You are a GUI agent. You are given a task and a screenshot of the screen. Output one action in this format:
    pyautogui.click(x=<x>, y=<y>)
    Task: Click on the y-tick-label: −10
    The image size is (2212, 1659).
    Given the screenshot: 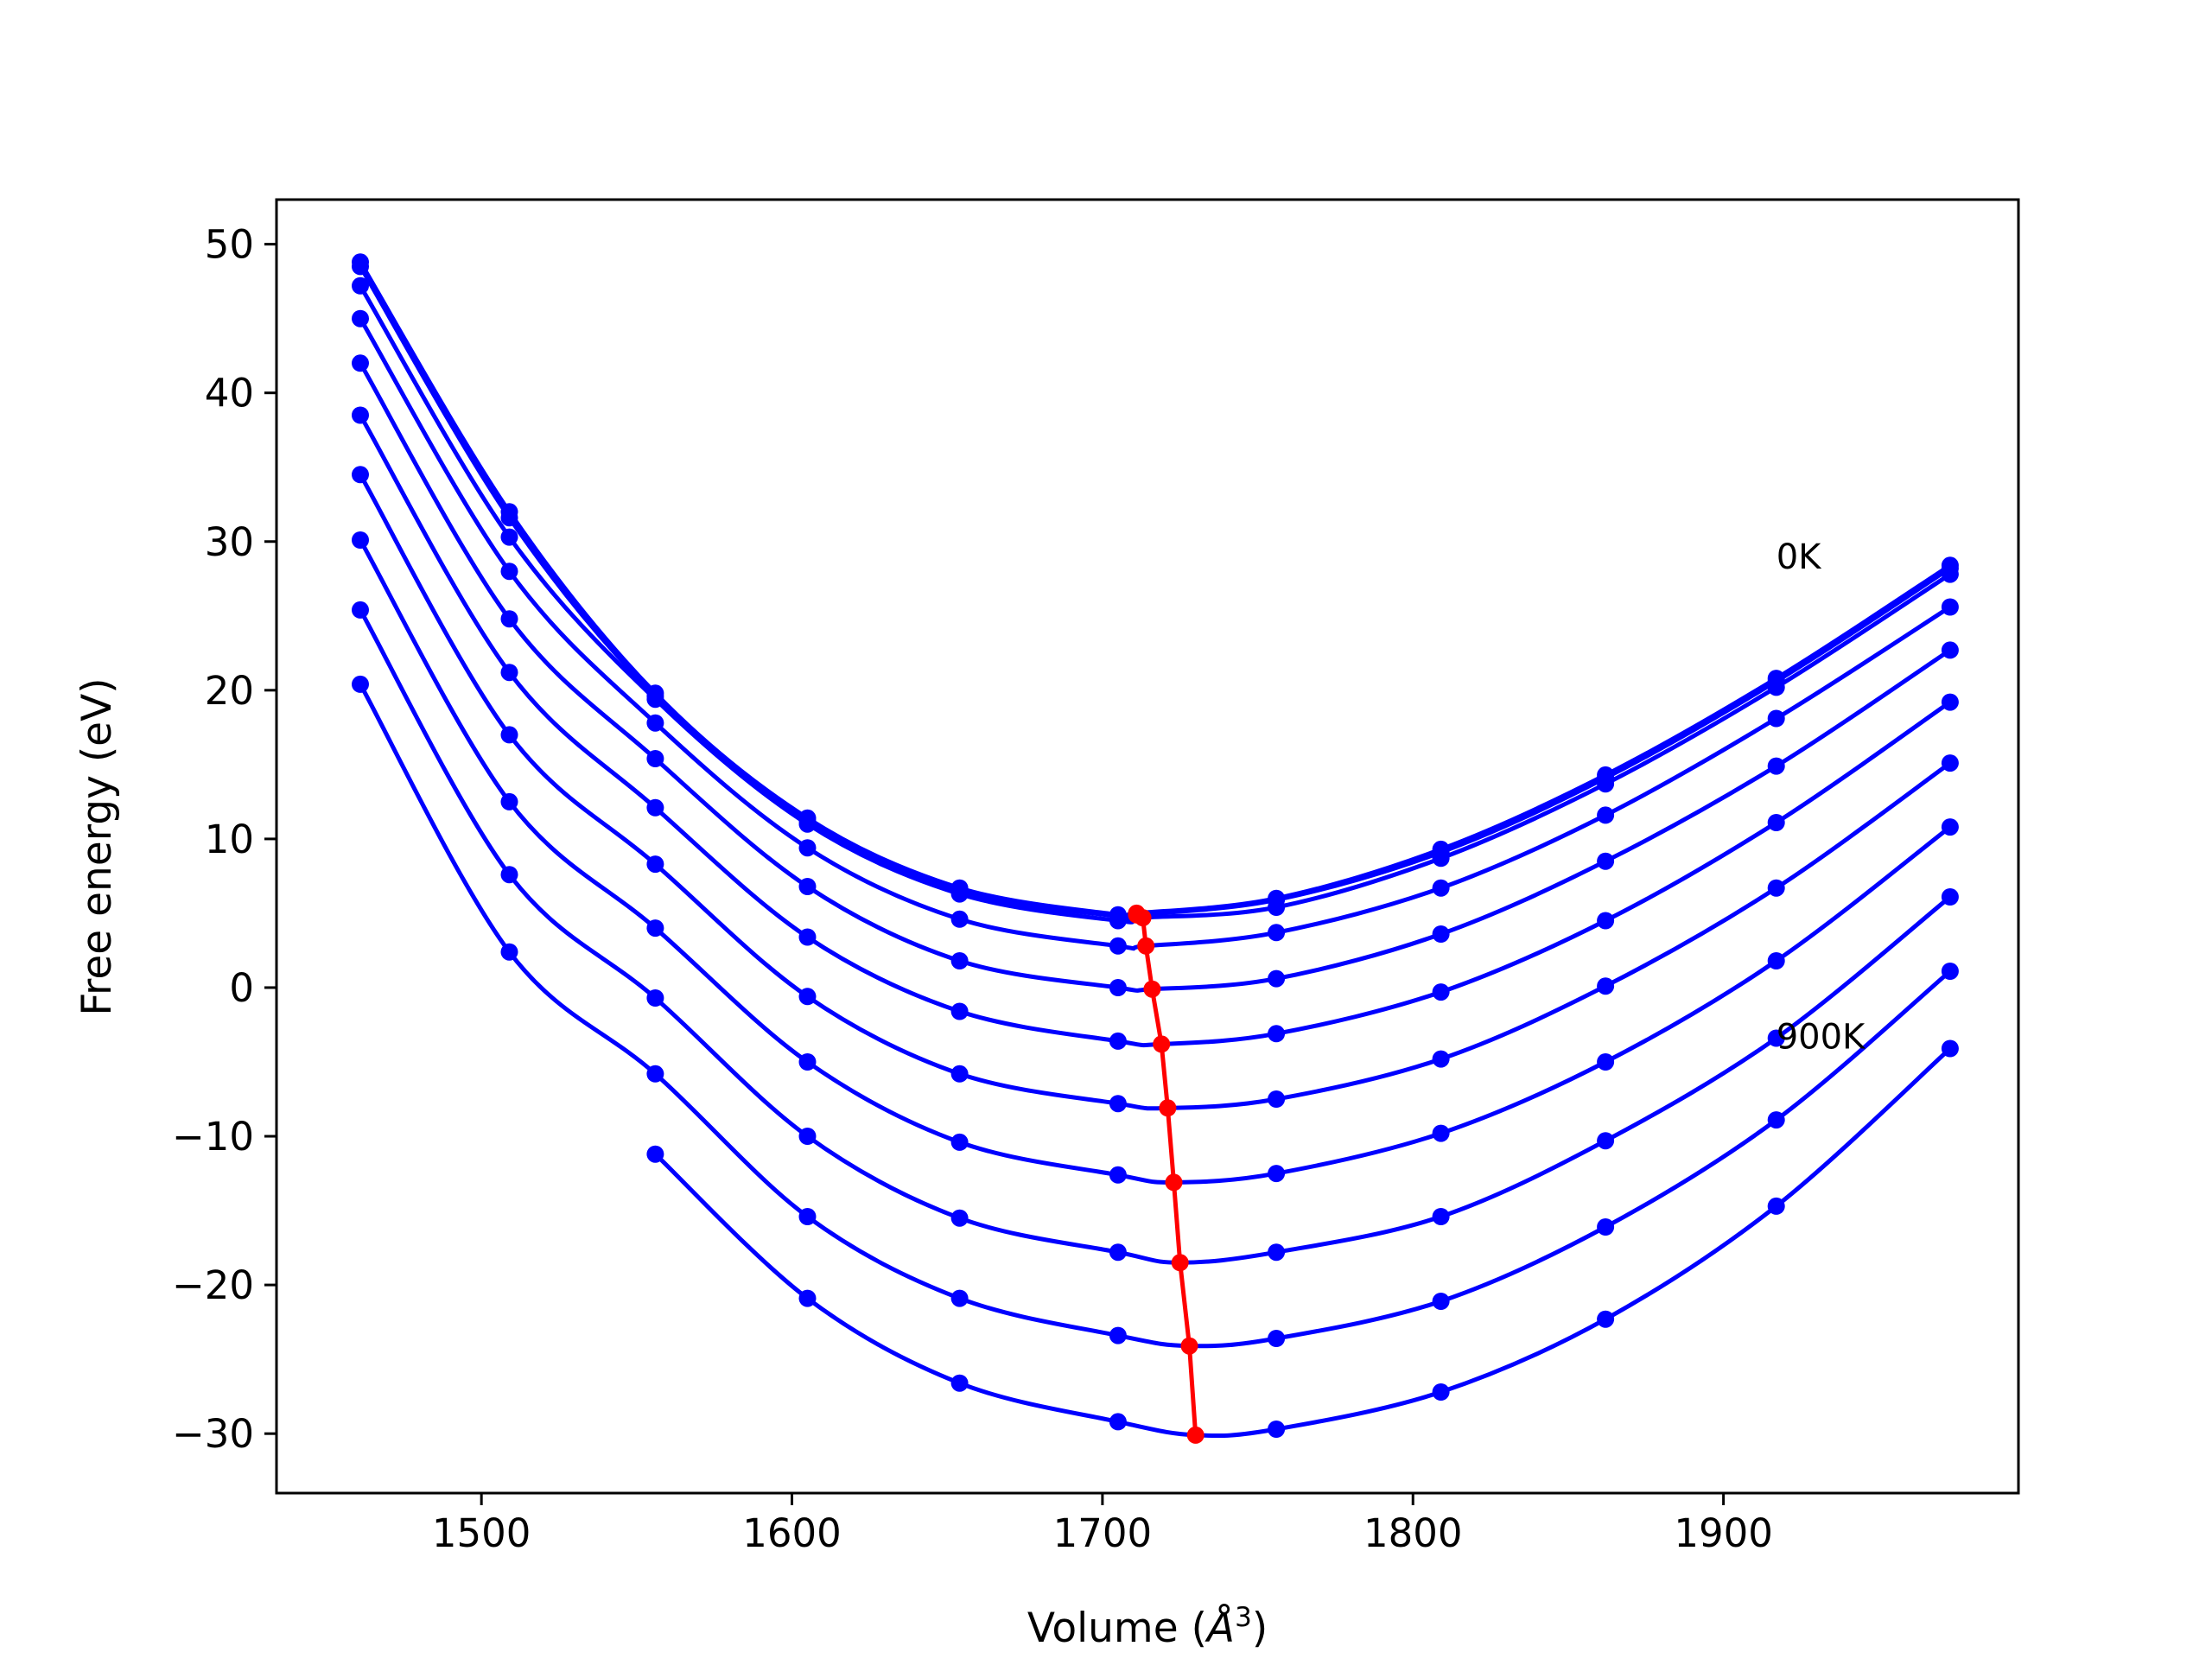 What is the action you would take?
    pyautogui.click(x=213, y=1137)
    